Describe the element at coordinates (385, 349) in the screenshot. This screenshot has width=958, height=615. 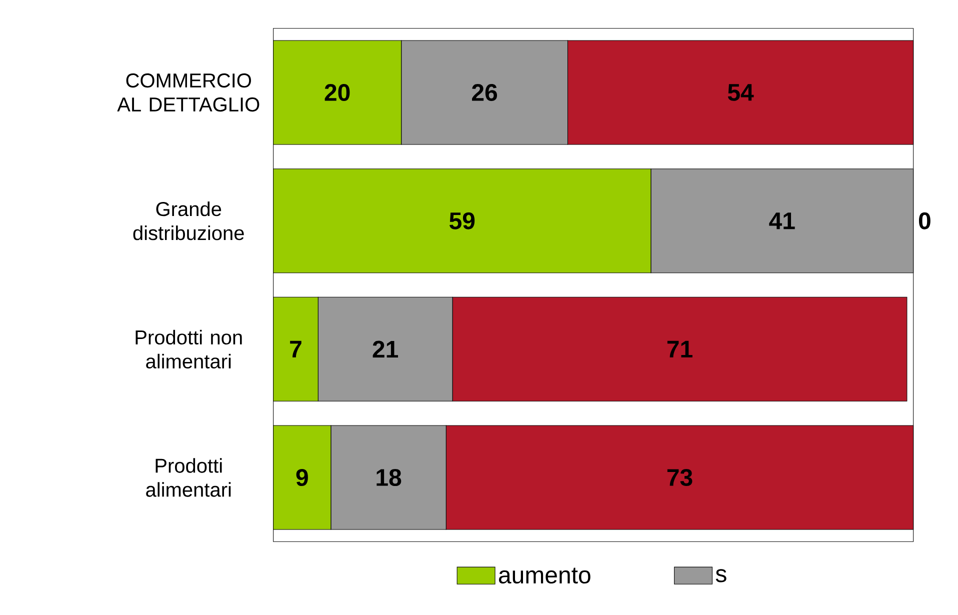
I see `data-label: 21` at that location.